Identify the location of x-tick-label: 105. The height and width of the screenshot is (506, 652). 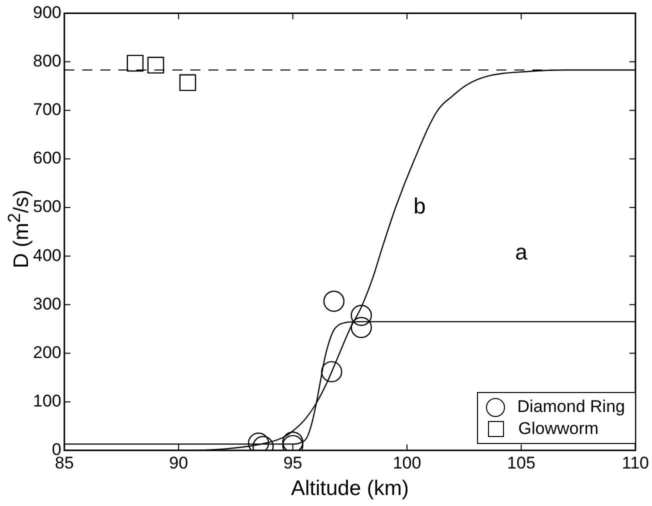
(521, 462).